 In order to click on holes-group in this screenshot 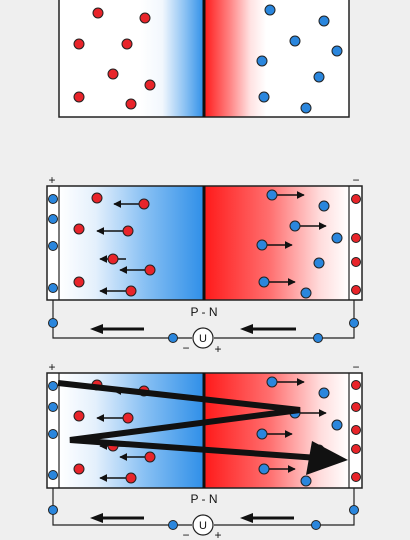, I will do `click(114, 58)`.